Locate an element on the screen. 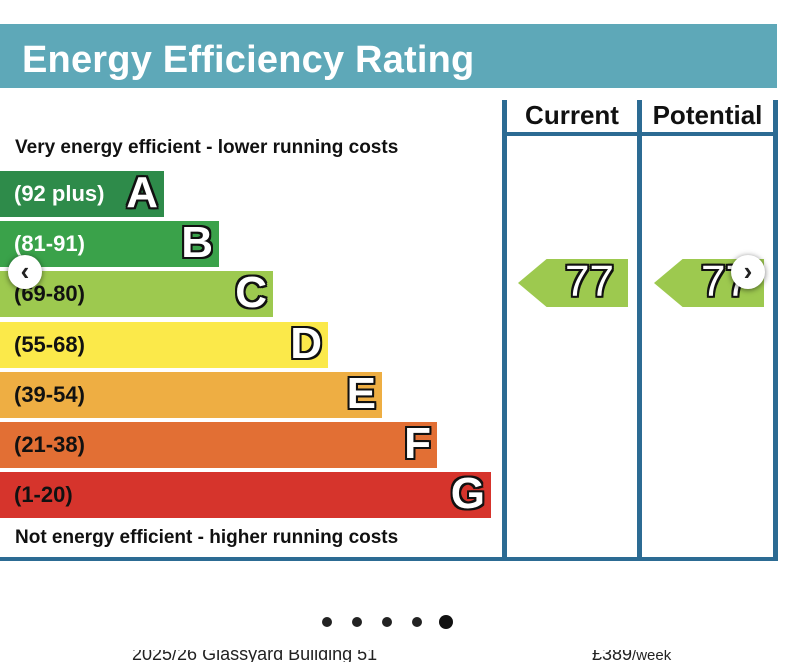 The height and width of the screenshot is (662, 800). column-header-potential: Potential is located at coordinates (707, 115).